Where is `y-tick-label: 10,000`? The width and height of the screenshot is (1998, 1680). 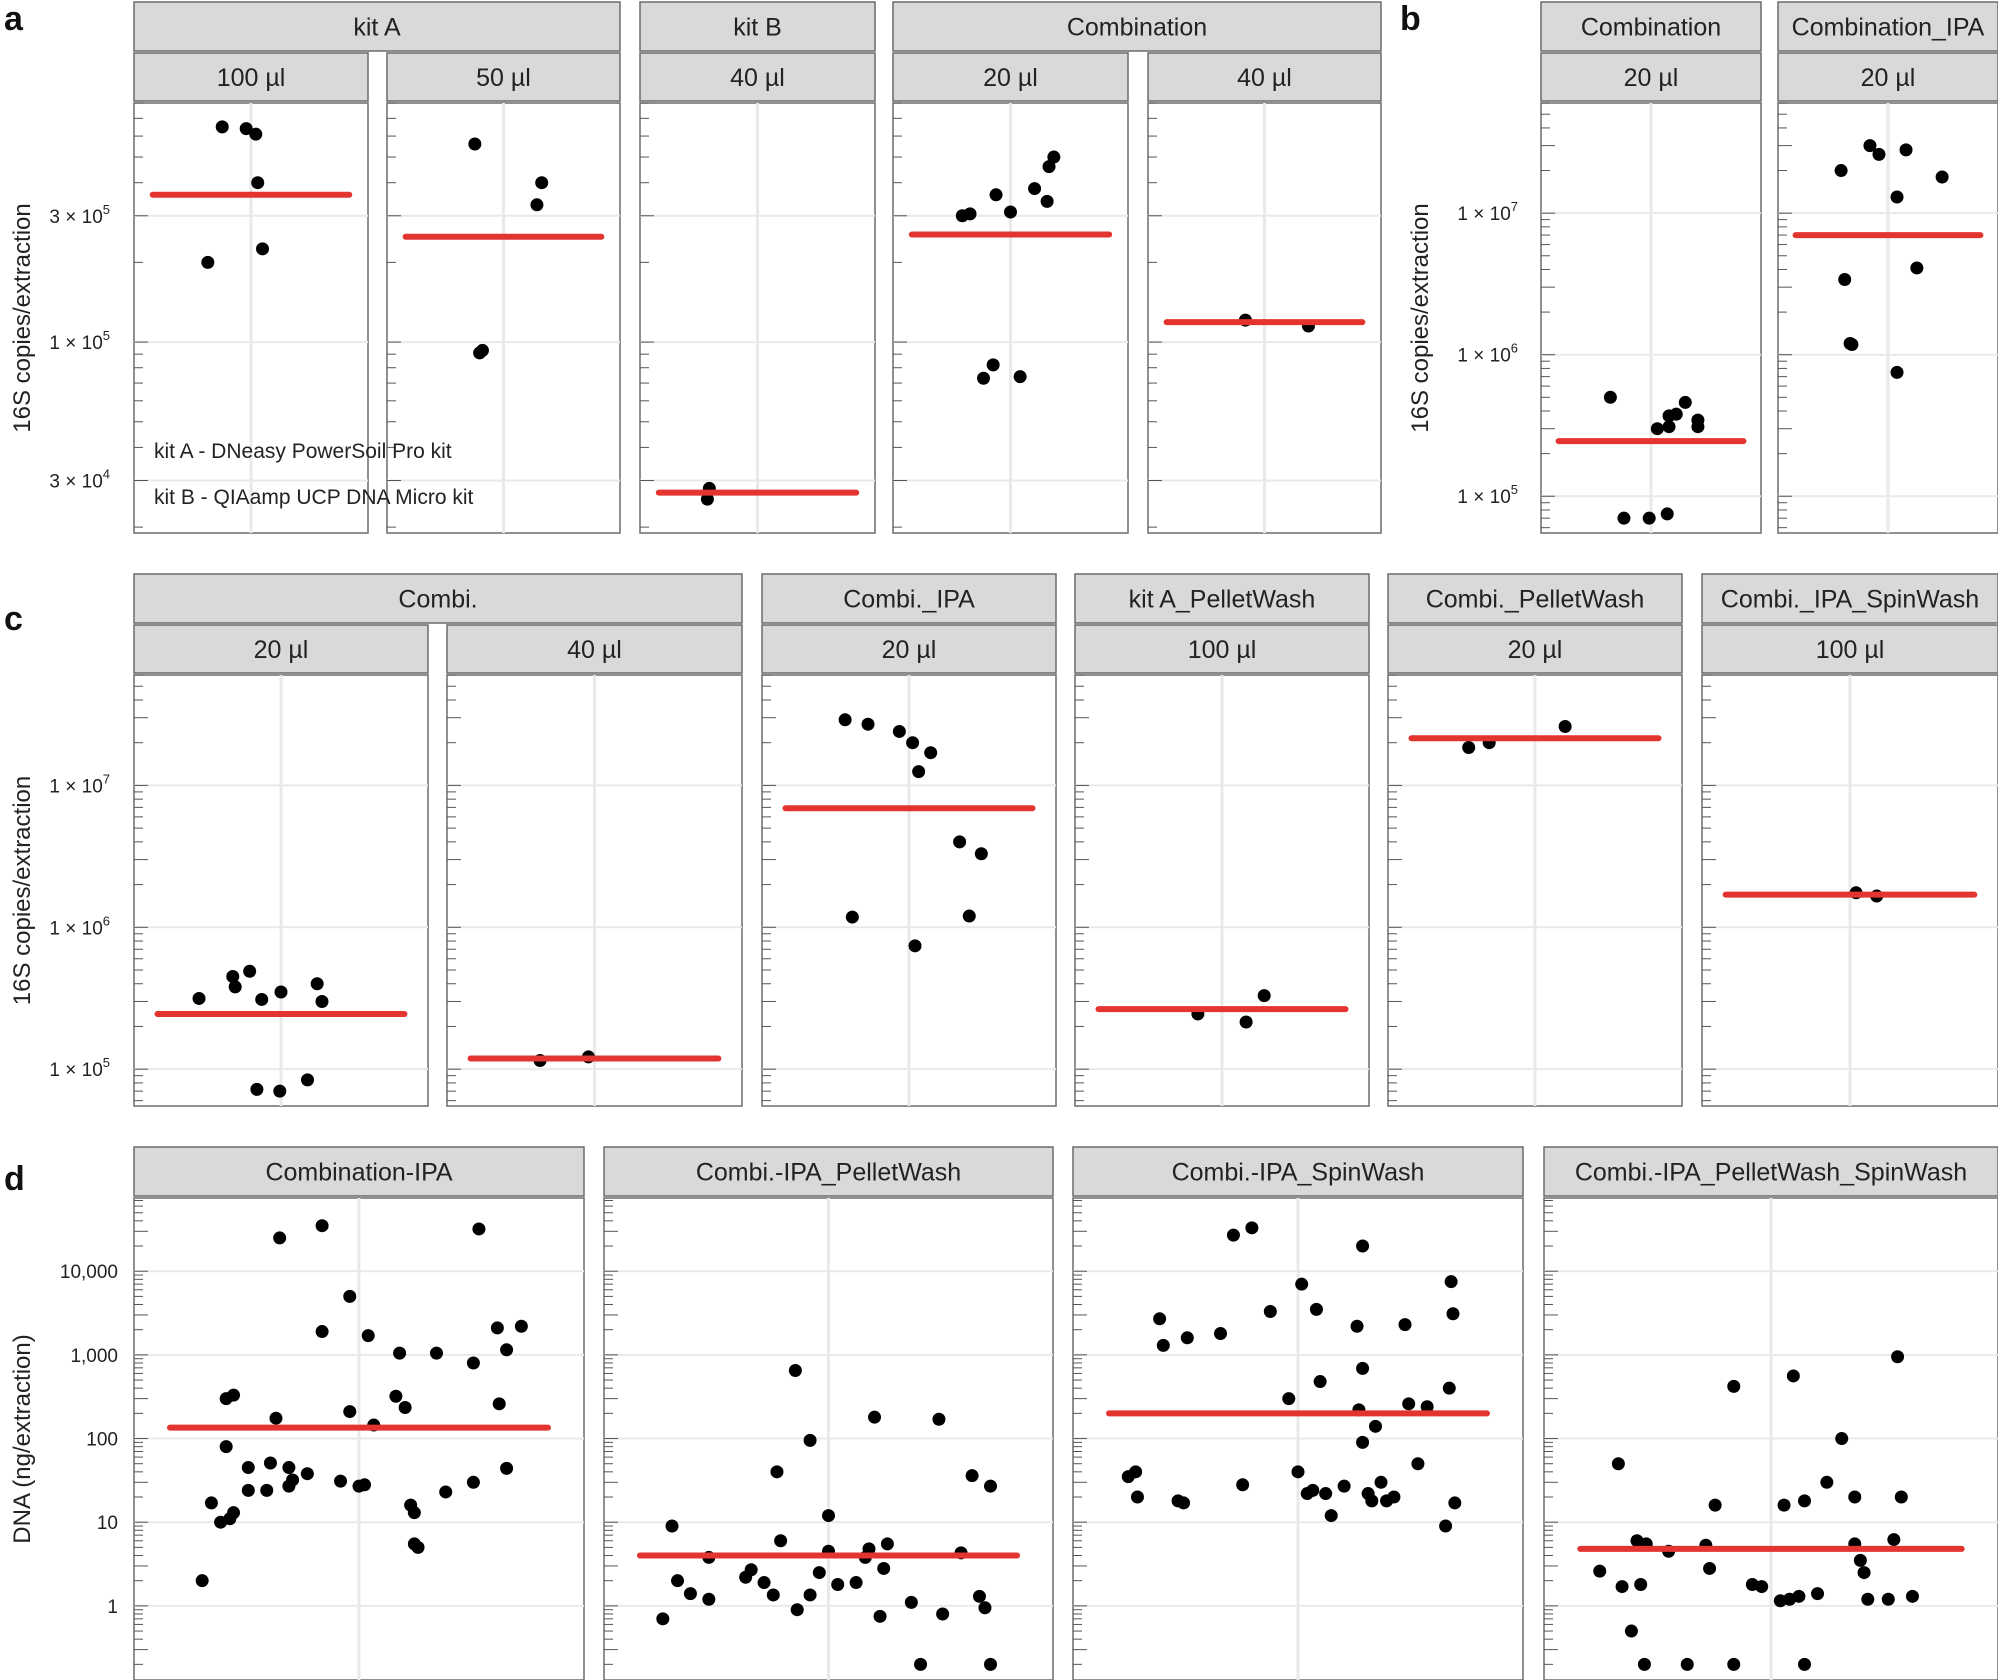 y-tick-label: 10,000 is located at coordinates (89, 1272).